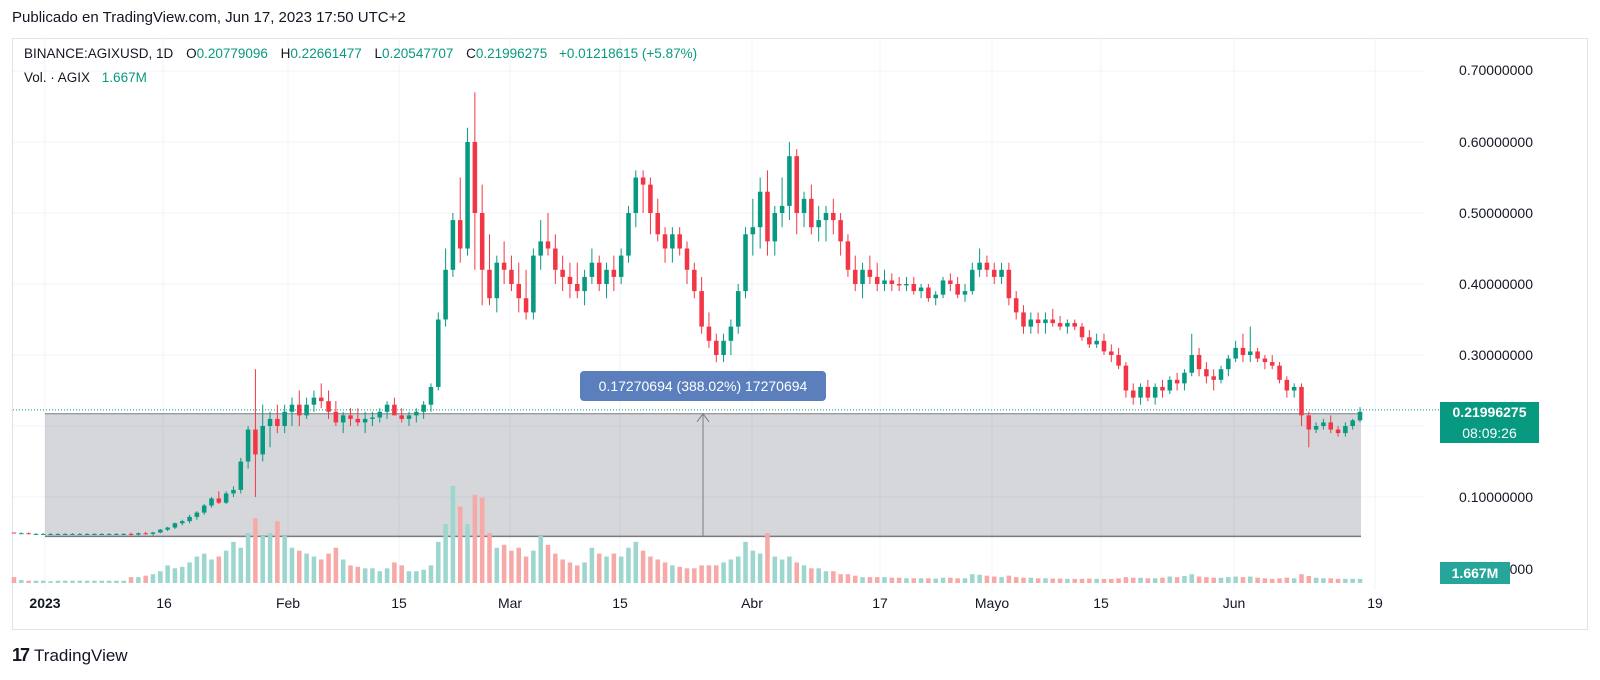 Image resolution: width=1600 pixels, height=680 pixels. Describe the element at coordinates (703, 417) in the screenshot. I see `measure-arrow-head` at that location.